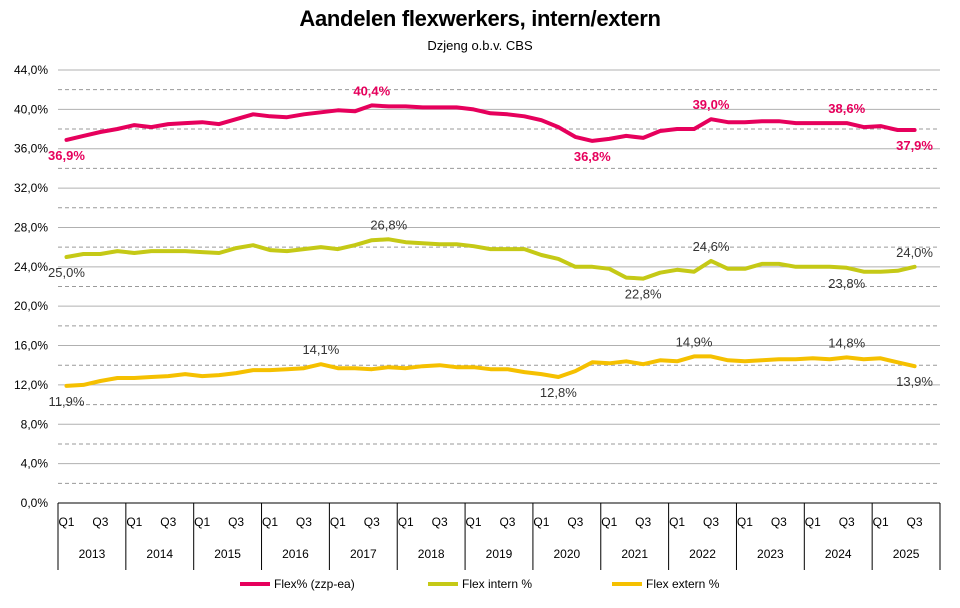 The height and width of the screenshot is (608, 960). Describe the element at coordinates (770, 554) in the screenshot. I see `year-label: 2023` at that location.